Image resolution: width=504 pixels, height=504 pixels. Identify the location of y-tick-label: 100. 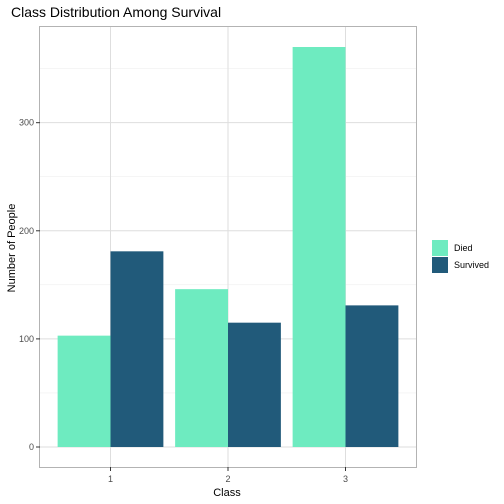
(26, 339).